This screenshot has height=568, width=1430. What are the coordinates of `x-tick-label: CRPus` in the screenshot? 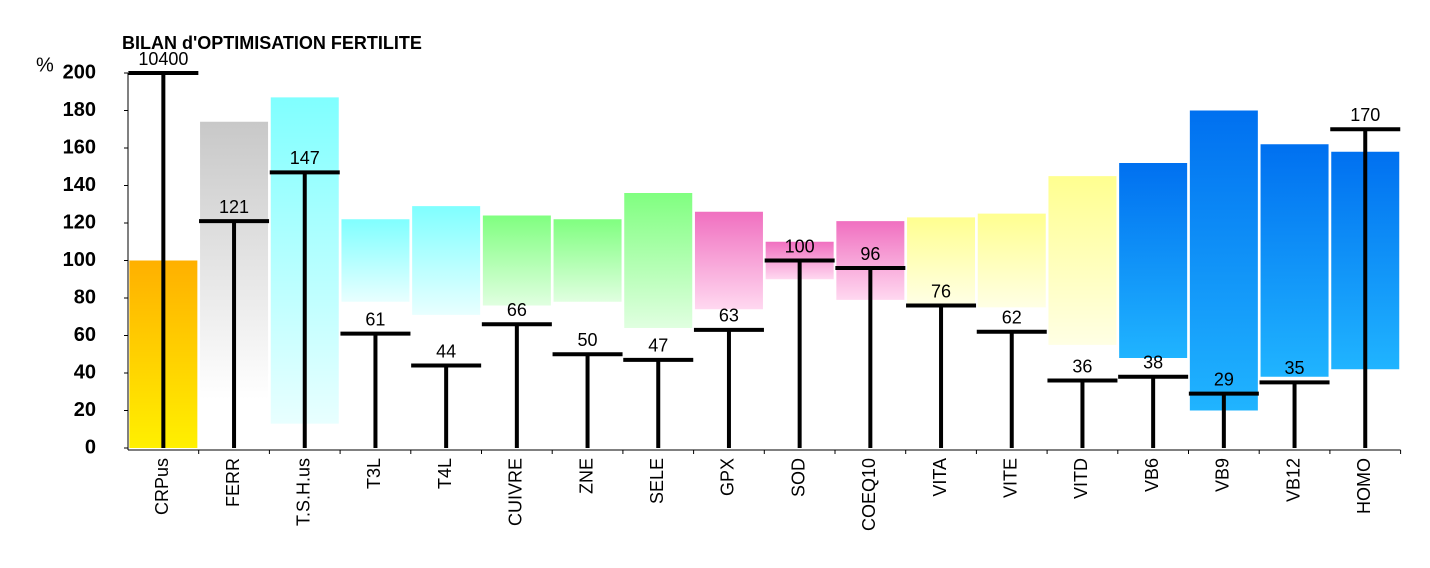 It's located at (162, 486).